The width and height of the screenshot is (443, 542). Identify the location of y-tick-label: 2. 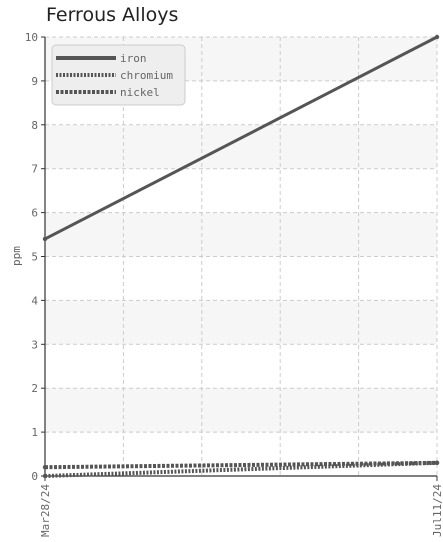
(34, 388).